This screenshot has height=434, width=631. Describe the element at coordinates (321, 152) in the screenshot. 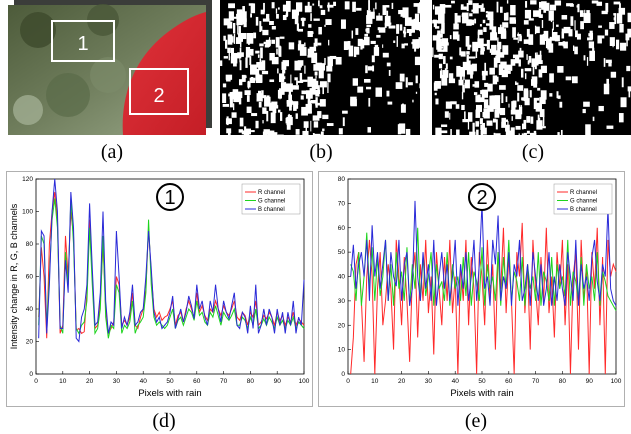

I see `caption-b: (b)` at that location.